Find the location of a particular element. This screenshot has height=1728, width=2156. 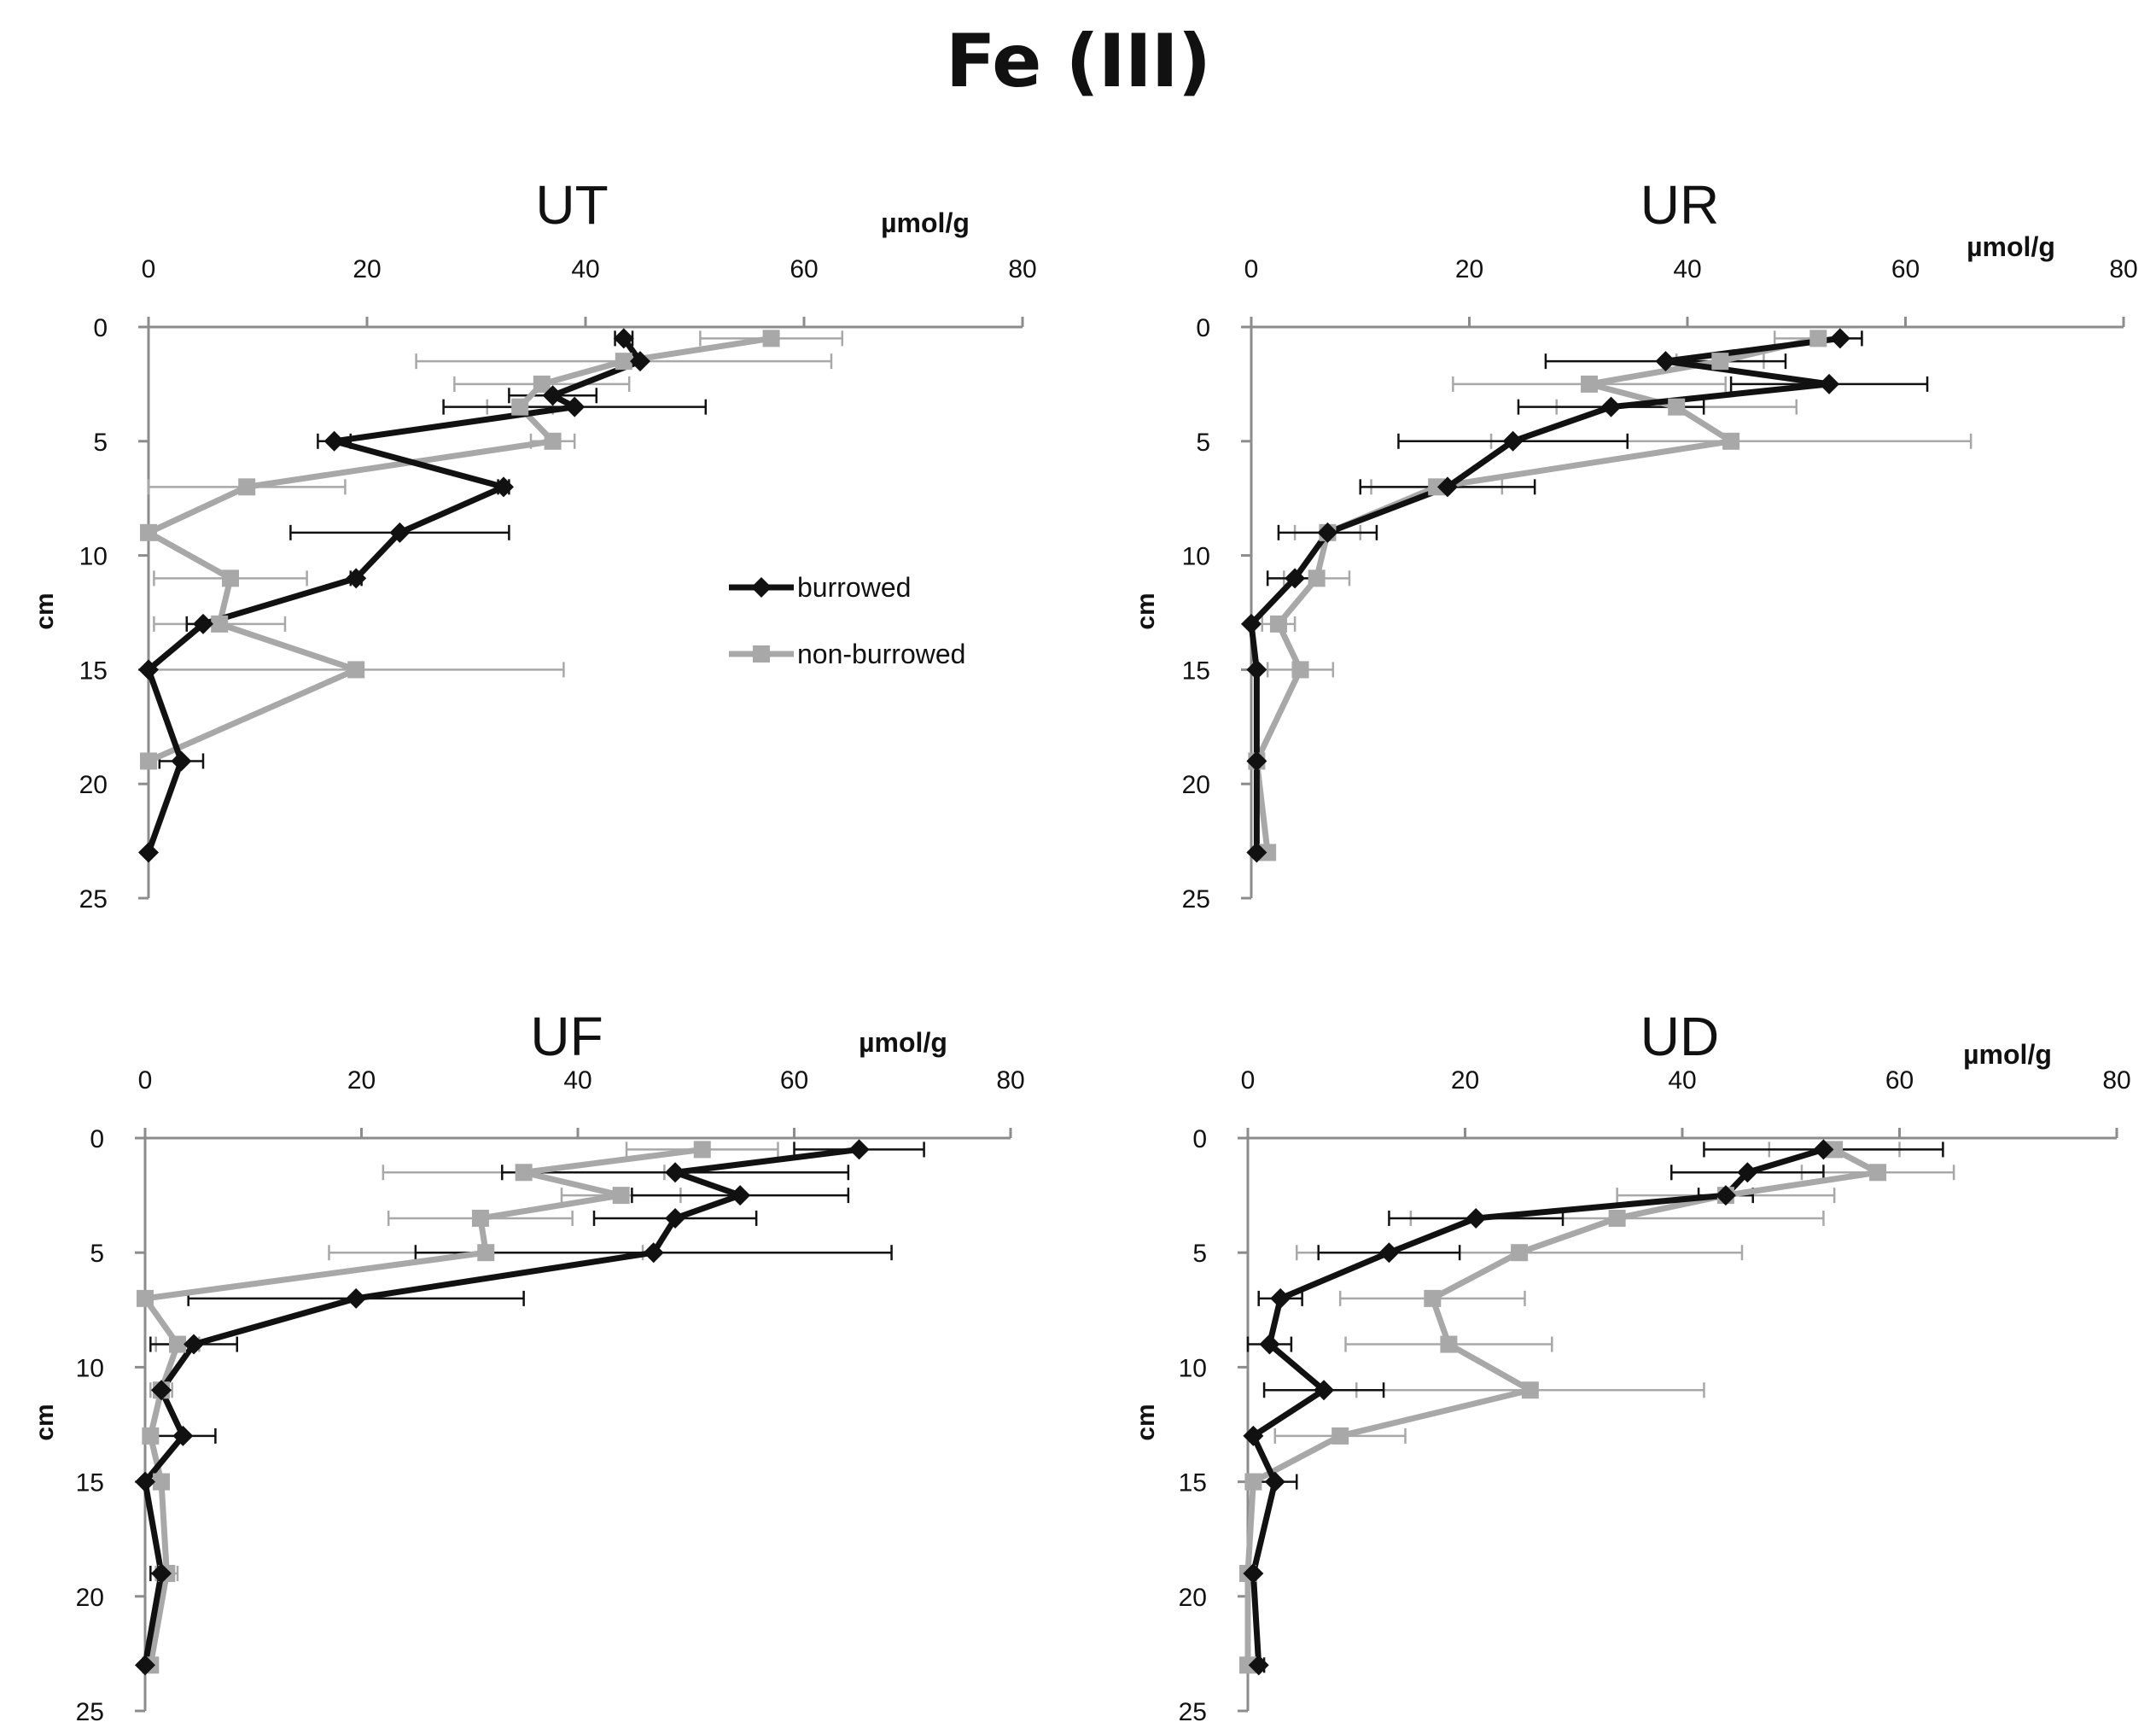

x-tick-label: 60 is located at coordinates (1905, 269).